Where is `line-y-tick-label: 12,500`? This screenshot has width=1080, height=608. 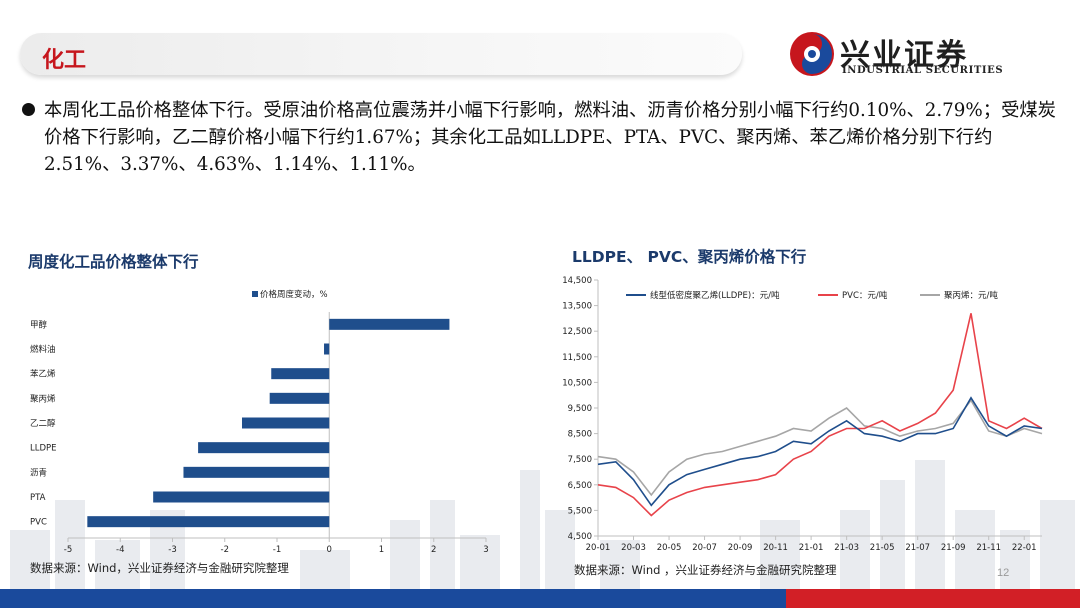 line-y-tick-label: 12,500 is located at coordinates (577, 332).